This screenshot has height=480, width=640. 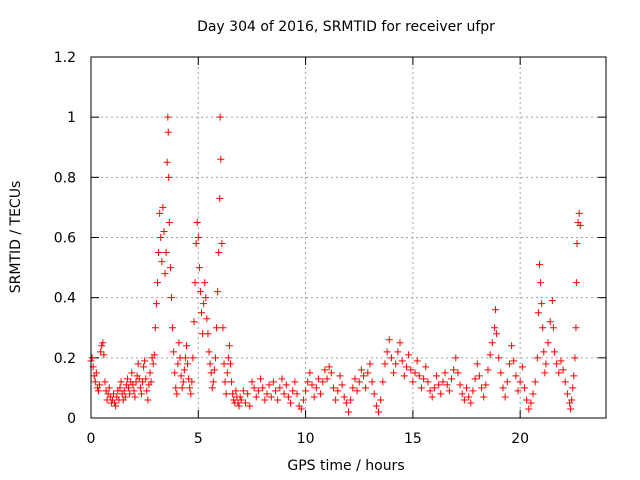 I want to click on y-tick-label: 1.2, so click(x=65, y=58).